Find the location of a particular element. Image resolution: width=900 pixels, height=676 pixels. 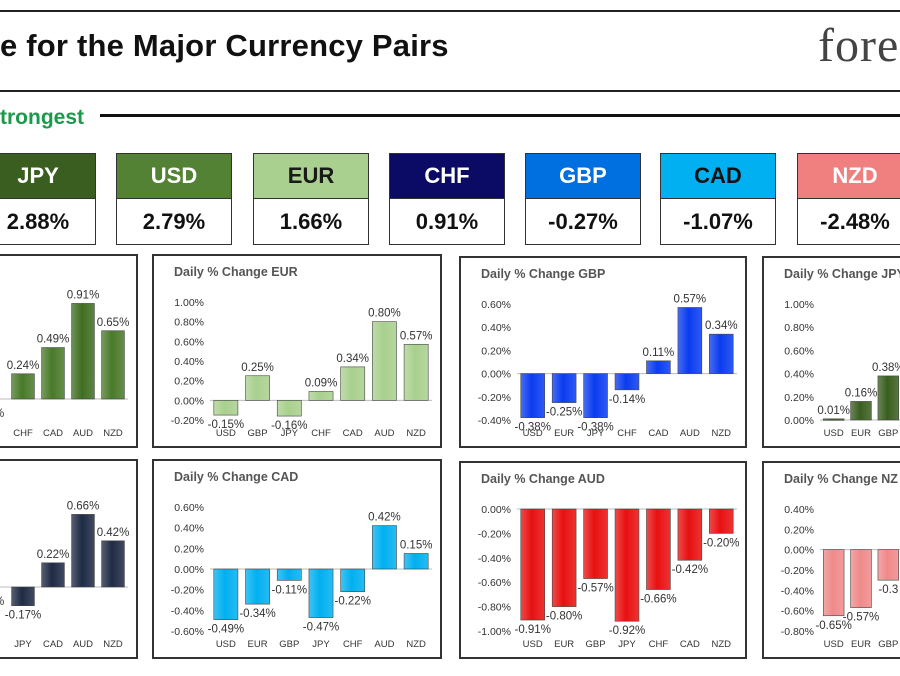

data-label: -0.11% is located at coordinates (289, 590).